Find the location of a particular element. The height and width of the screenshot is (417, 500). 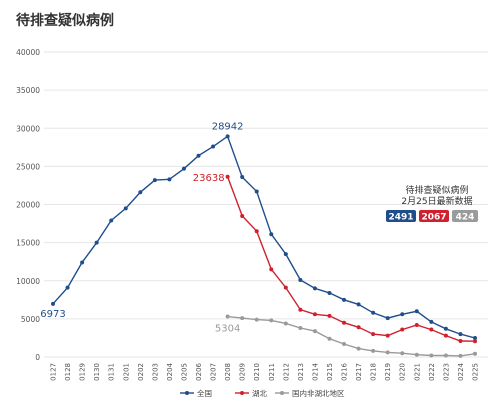

x-tick-label: 0216 is located at coordinates (345, 371).